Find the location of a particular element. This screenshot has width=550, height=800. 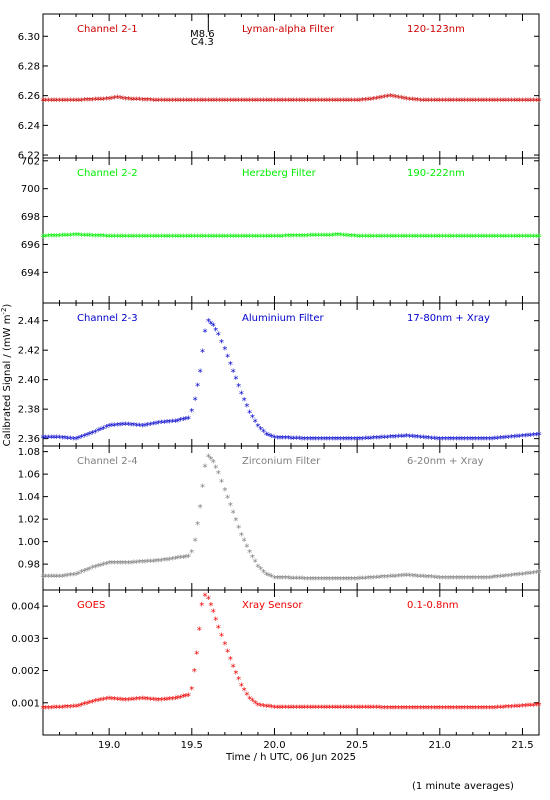

y-tick-label: 2.38 is located at coordinates (29, 410).